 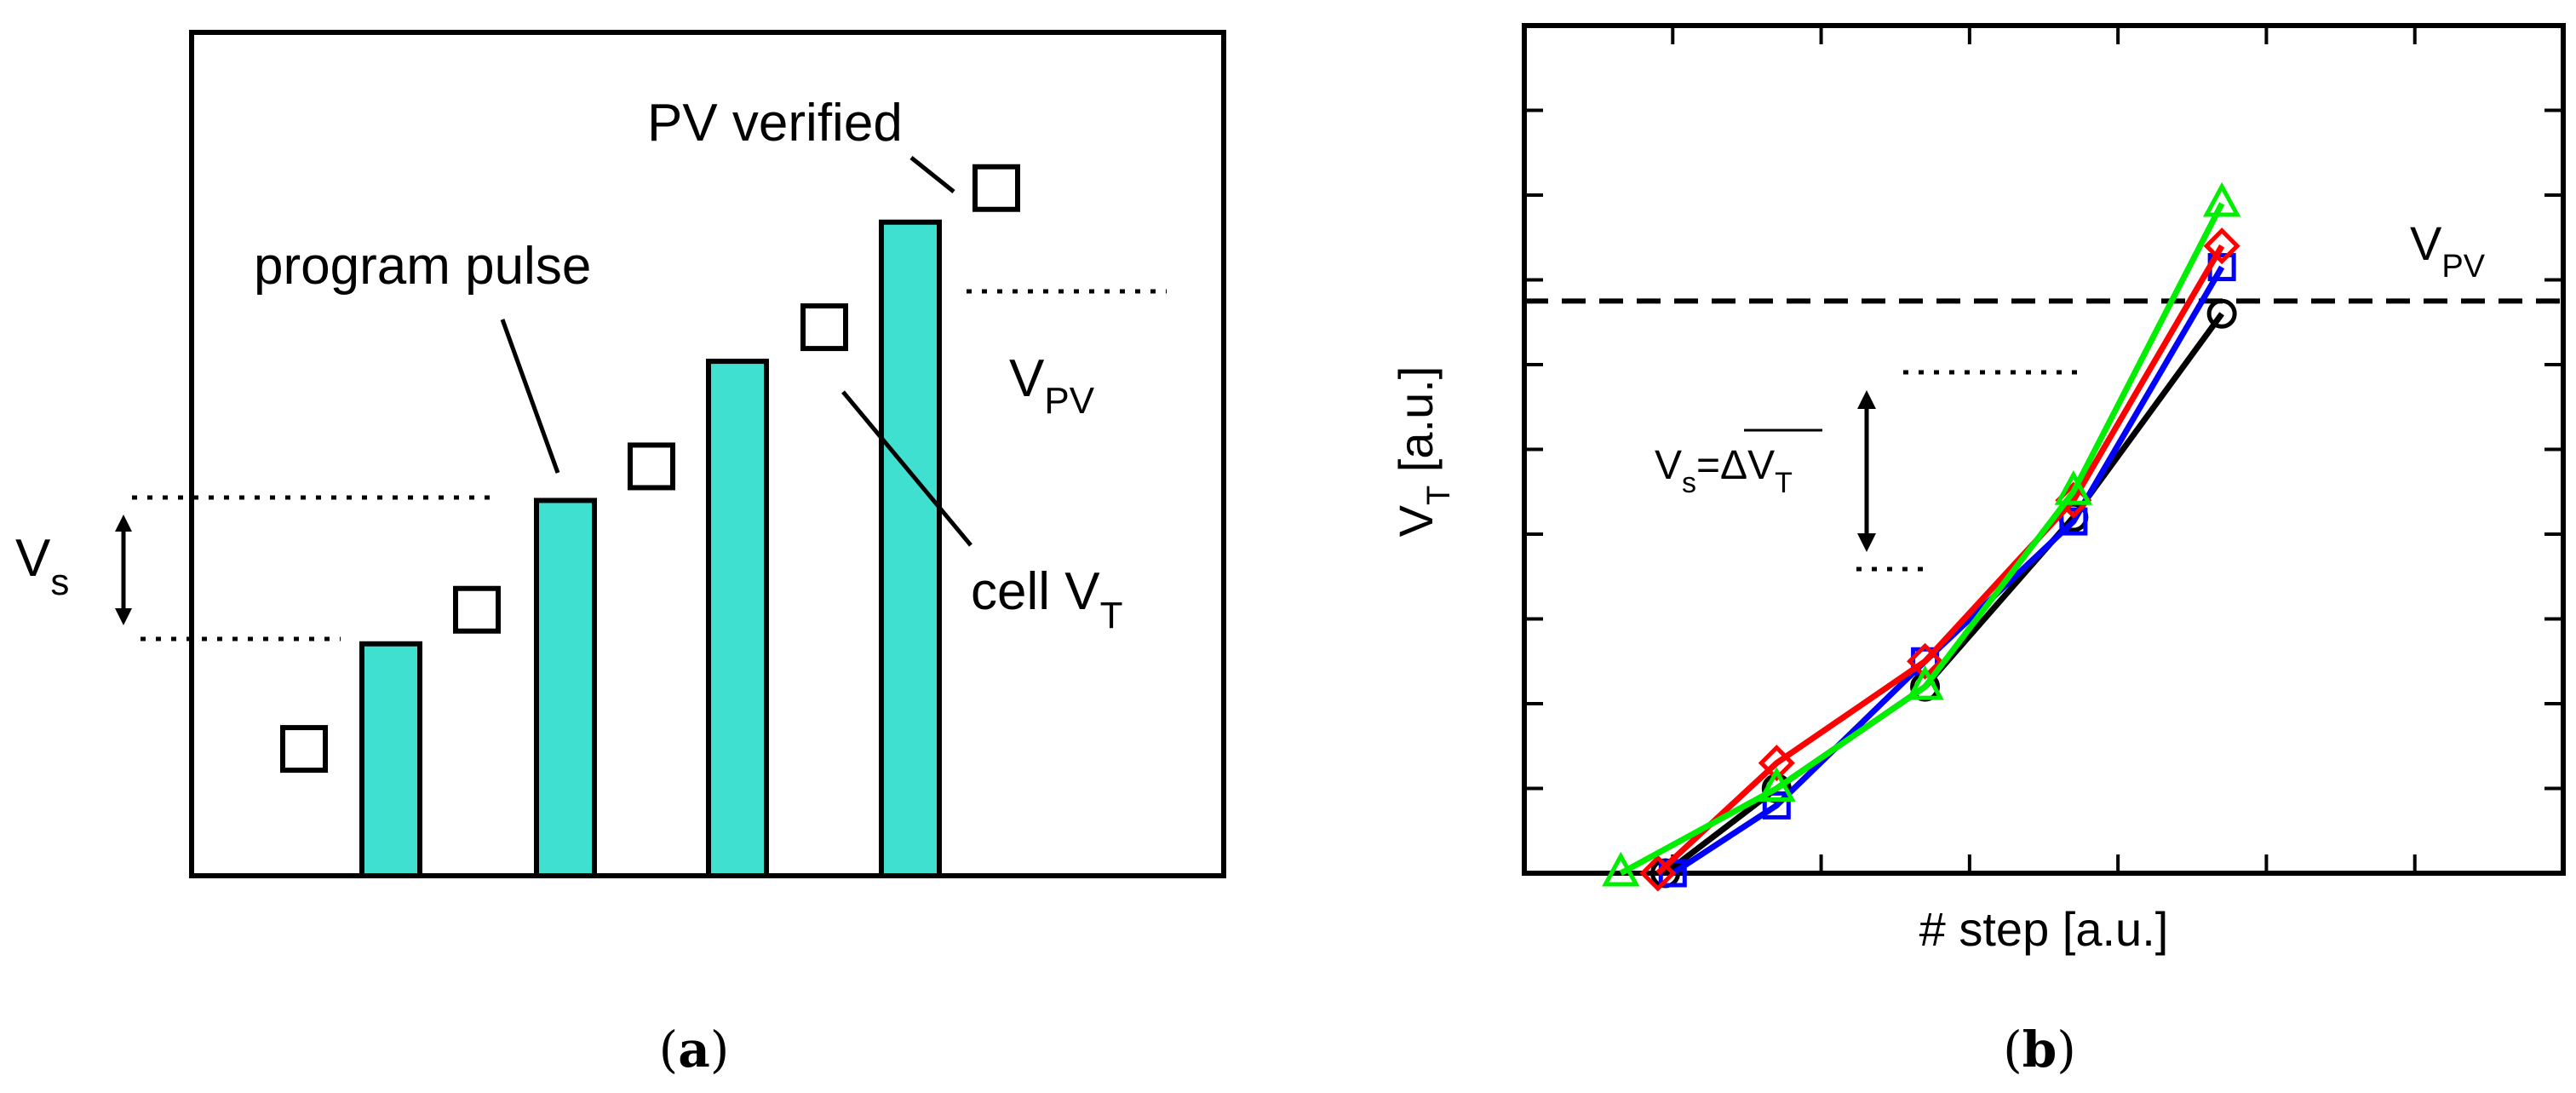 I want to click on vpv-threshold-label: VPV, so click(x=2448, y=250).